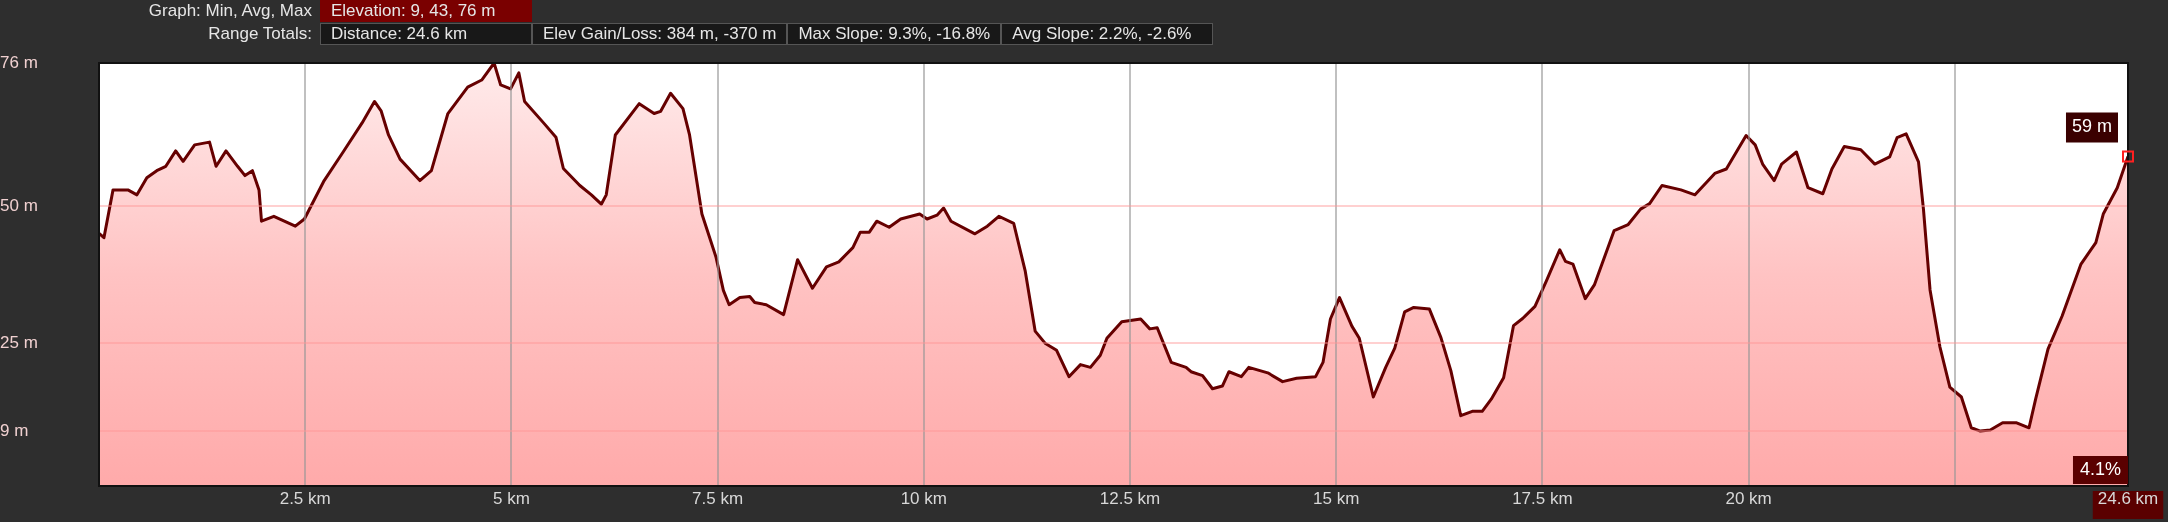 This screenshot has width=2168, height=522. I want to click on annotation: 59 m, so click(2092, 126).